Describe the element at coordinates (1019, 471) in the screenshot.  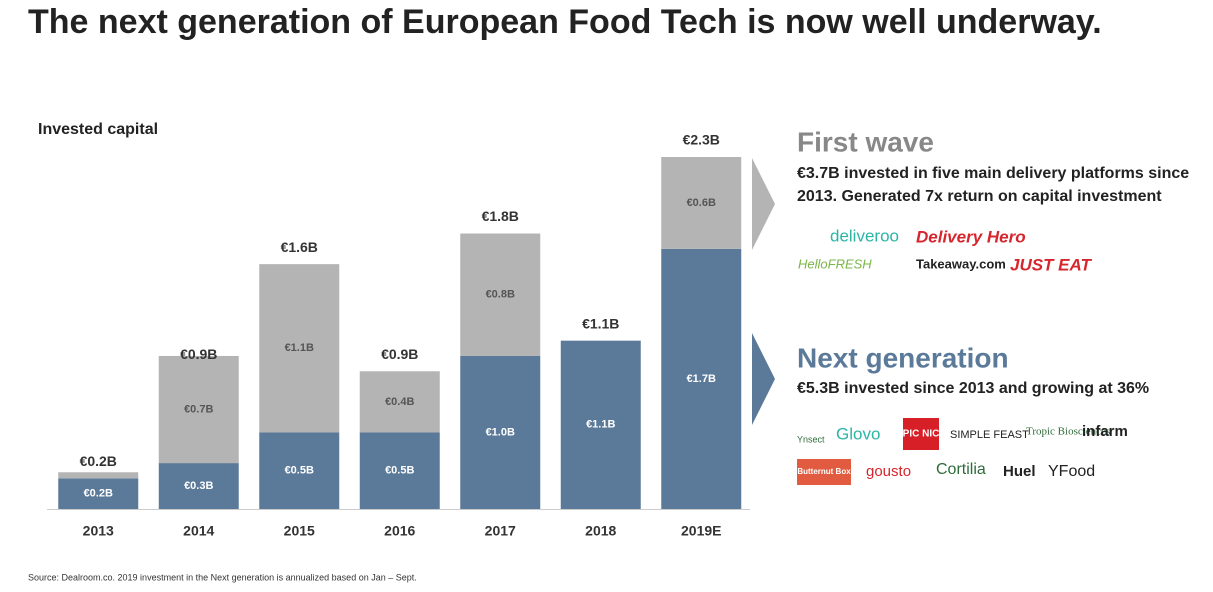
I see `logo: Huel` at that location.